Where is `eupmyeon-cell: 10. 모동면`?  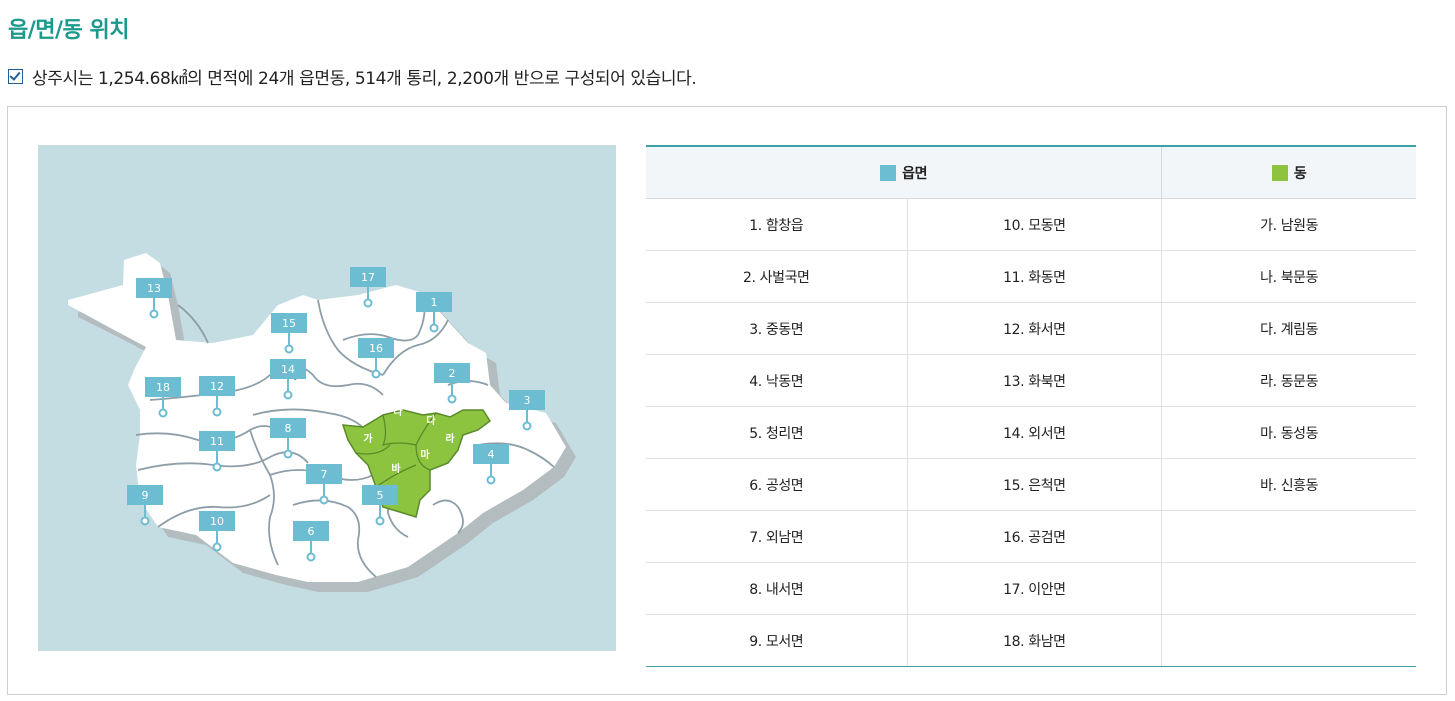
eupmyeon-cell: 10. 모동면 is located at coordinates (1034, 224).